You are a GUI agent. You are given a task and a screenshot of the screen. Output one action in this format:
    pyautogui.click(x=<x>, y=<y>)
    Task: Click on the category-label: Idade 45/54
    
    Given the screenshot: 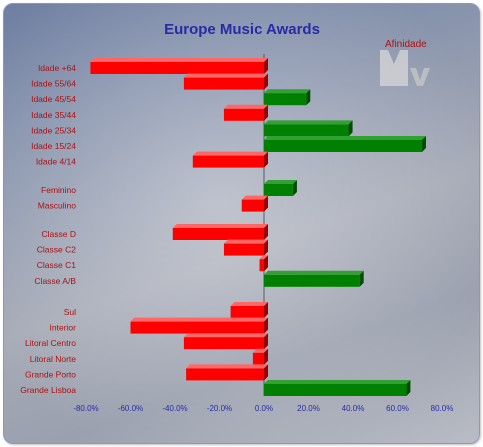 What is the action you would take?
    pyautogui.click(x=53, y=99)
    